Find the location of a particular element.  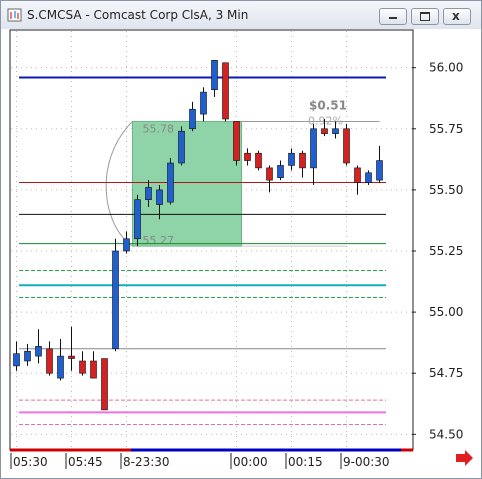

y-tick-label: 56.00 is located at coordinates (446, 68).